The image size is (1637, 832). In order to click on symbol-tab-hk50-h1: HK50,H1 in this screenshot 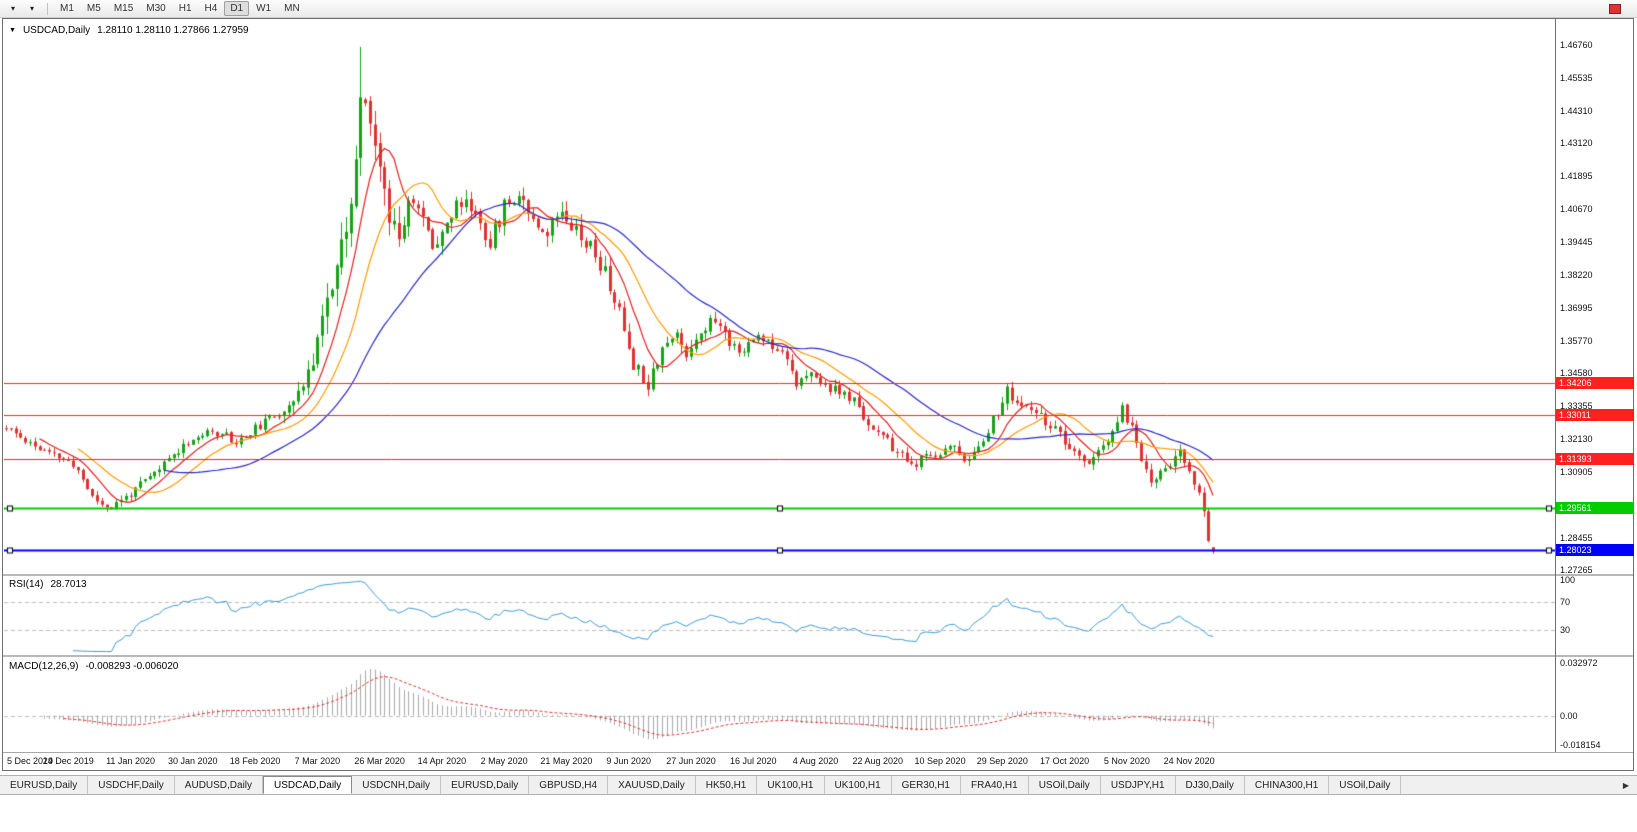, I will do `click(726, 785)`.